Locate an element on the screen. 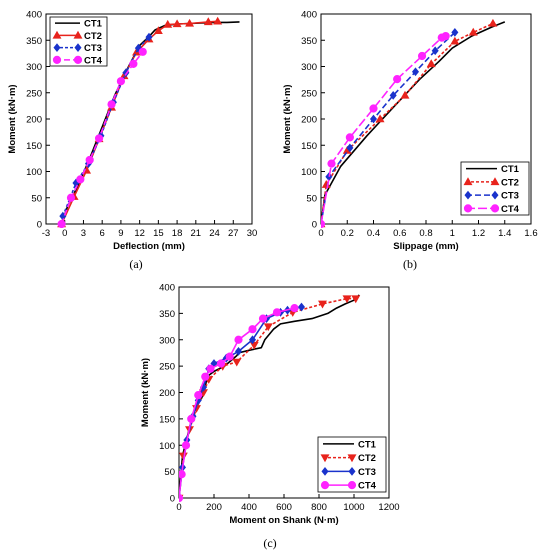 This screenshot has width=542, height=550. panel-b-legend-label-ct1: CT1 is located at coordinates (510, 169).